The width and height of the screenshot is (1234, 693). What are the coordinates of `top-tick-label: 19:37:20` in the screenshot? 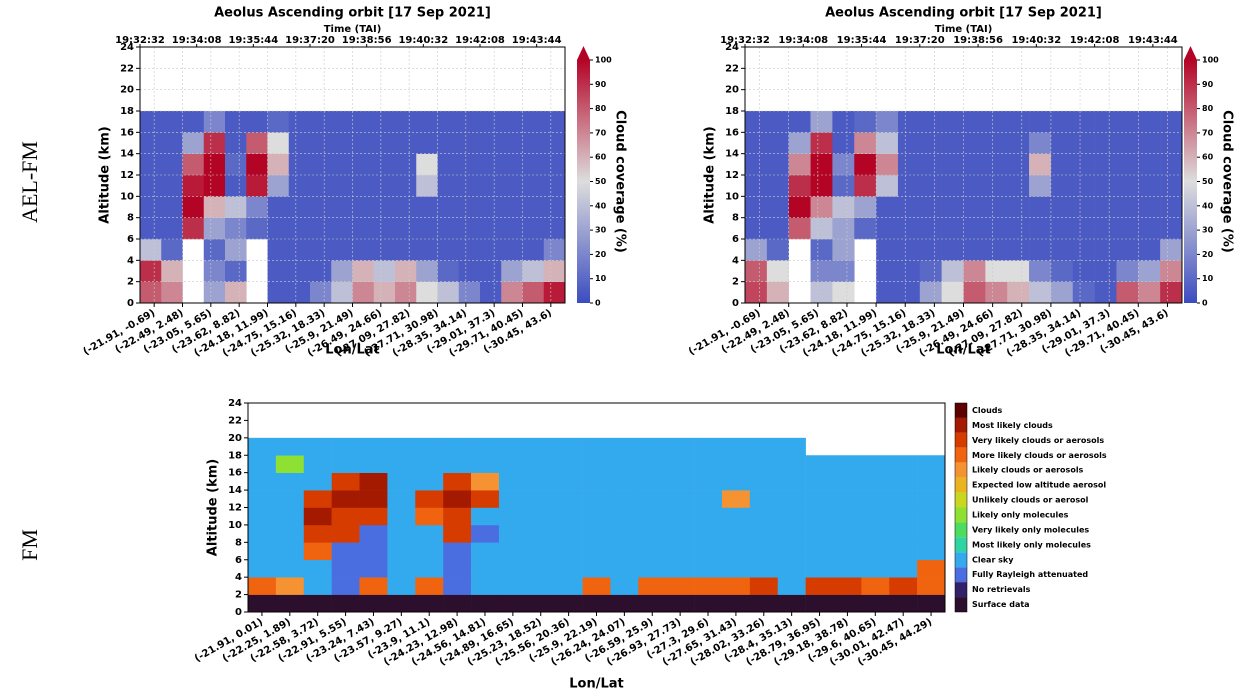 It's located at (310, 40).